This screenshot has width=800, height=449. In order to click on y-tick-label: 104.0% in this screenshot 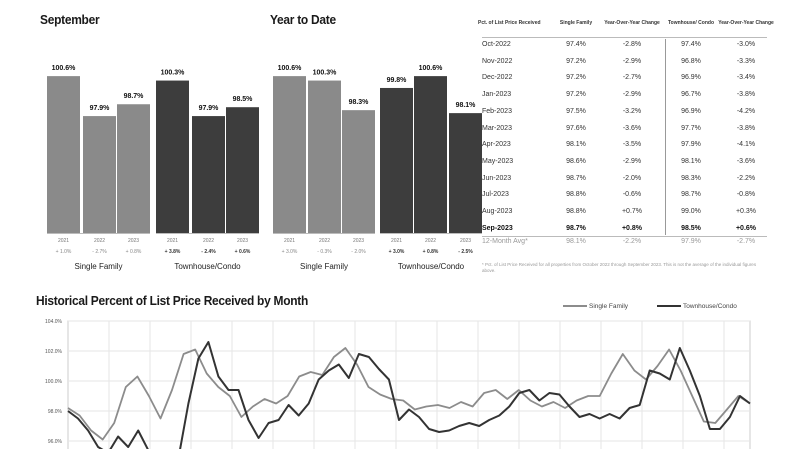, I will do `click(54, 322)`.